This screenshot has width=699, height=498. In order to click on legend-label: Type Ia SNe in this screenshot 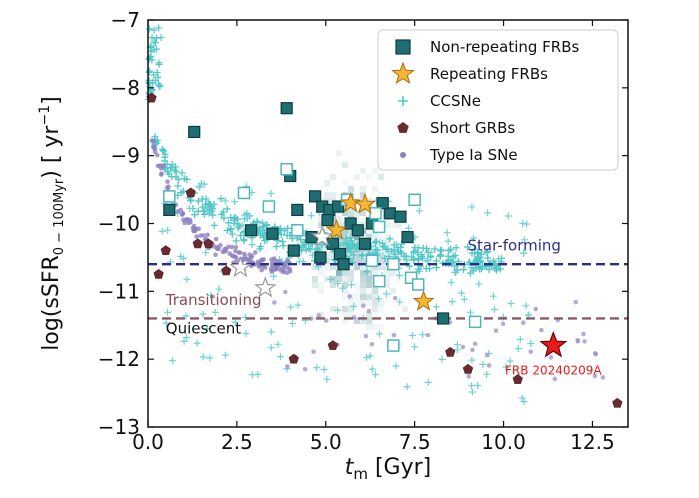, I will do `click(473, 155)`.